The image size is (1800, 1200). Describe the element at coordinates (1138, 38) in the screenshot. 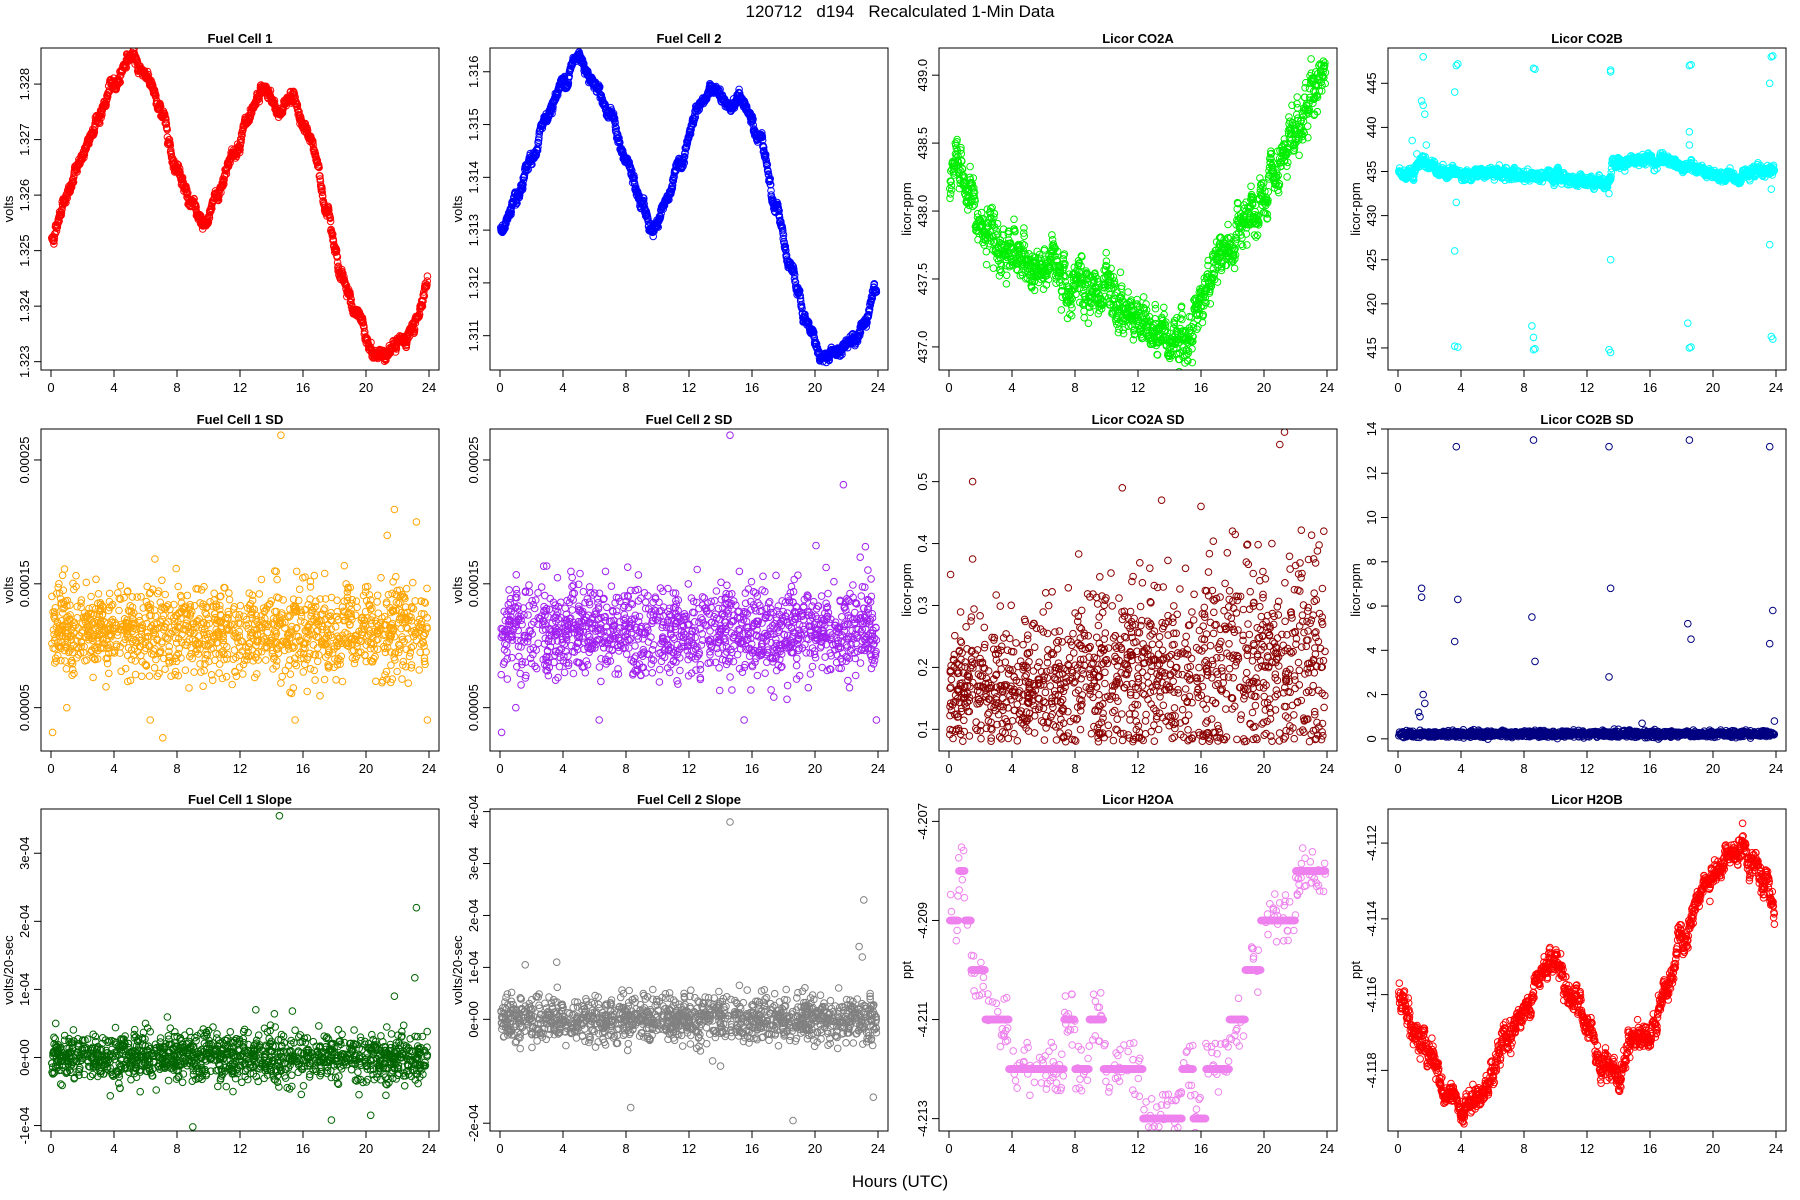

I see `chart-title: Licor CO2A` at that location.